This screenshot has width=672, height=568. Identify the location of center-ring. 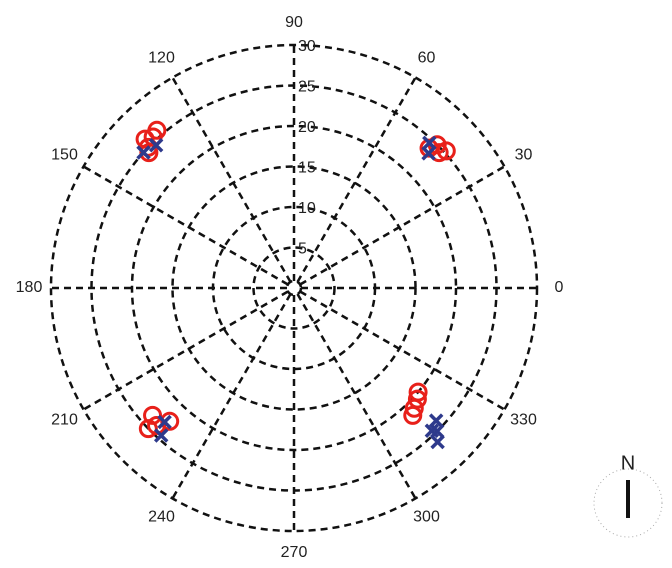
(294, 288).